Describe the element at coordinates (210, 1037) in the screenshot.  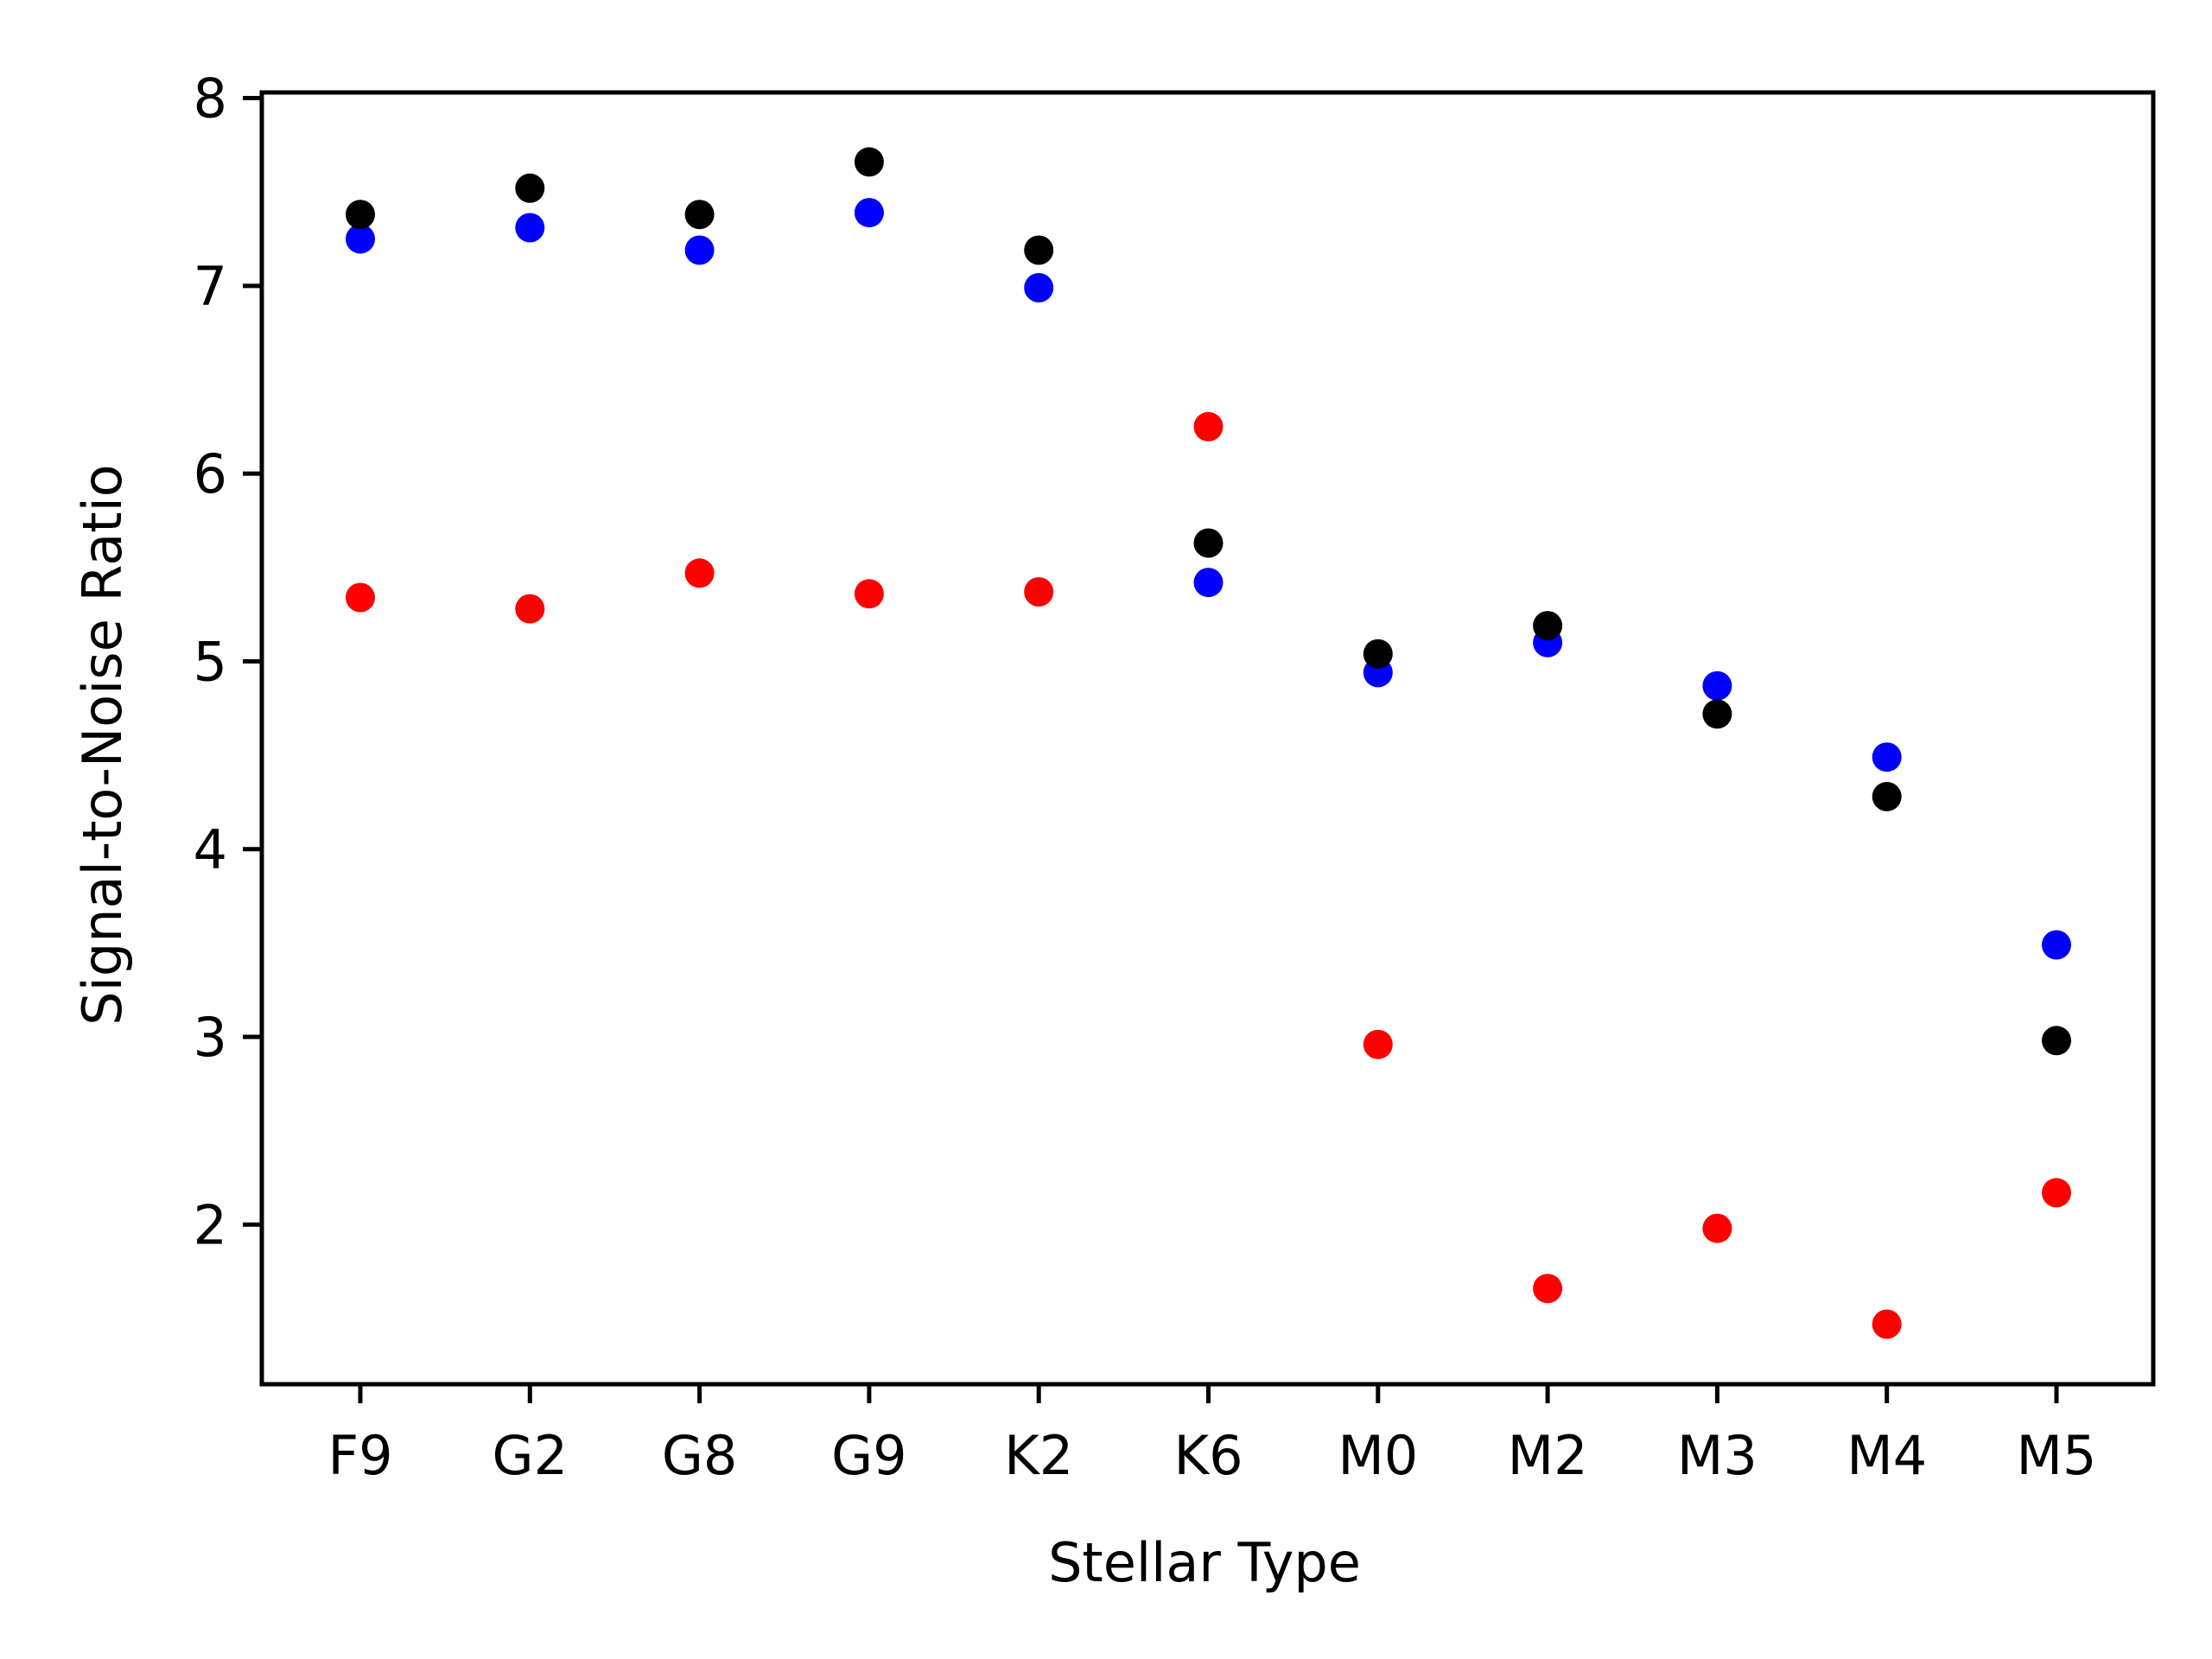
I see `y-tick-label: 3` at that location.